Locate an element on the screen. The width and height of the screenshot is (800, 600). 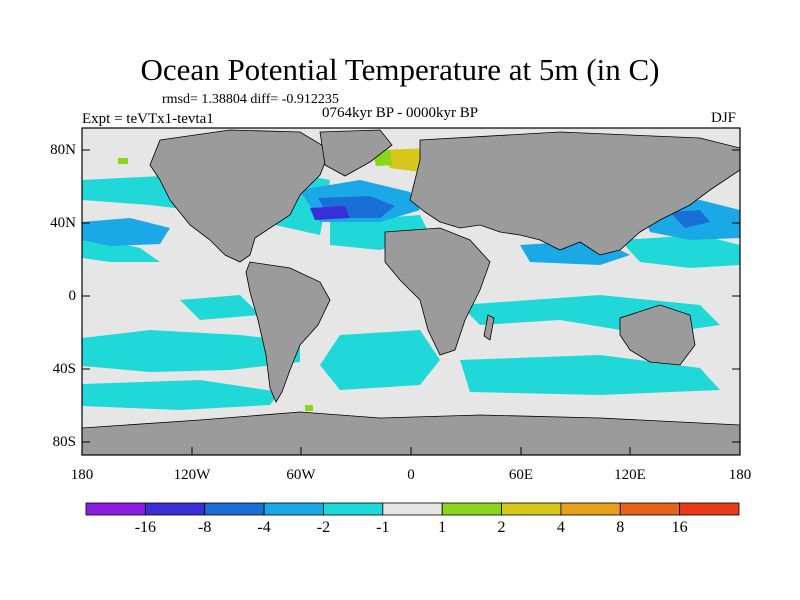
lon-label: 0 is located at coordinates (411, 475).